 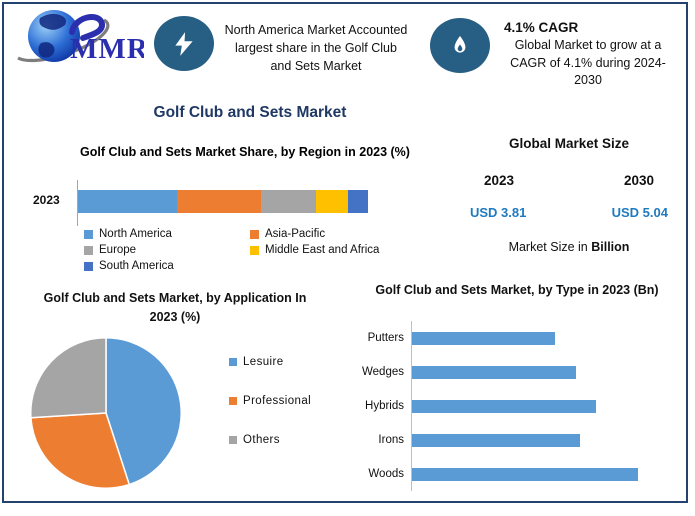 I want to click on region-legend-item-europe: Europe, so click(x=167, y=250).